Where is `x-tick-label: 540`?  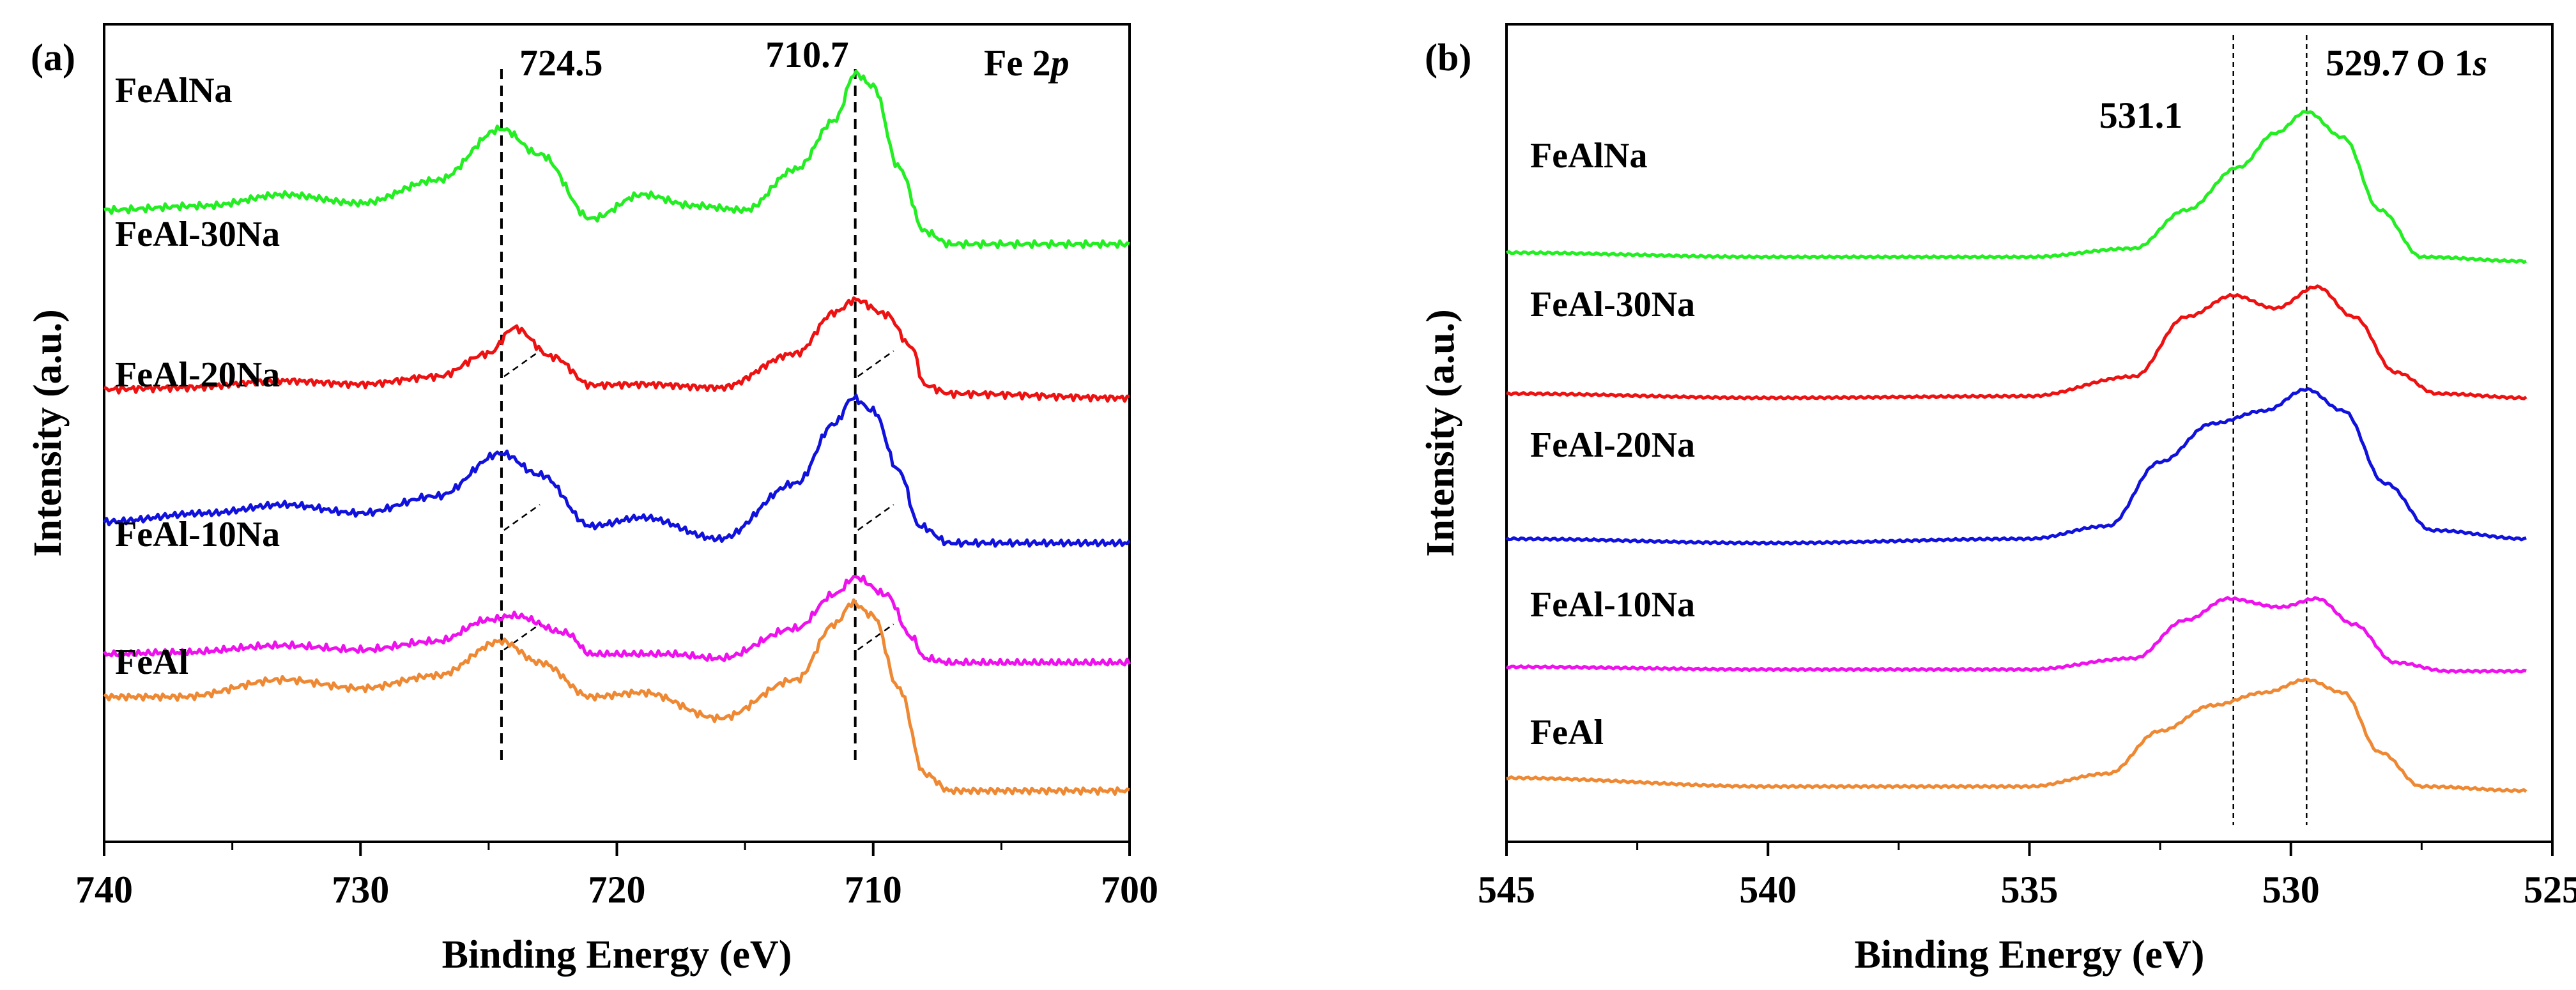 x-tick-label: 540 is located at coordinates (1768, 890).